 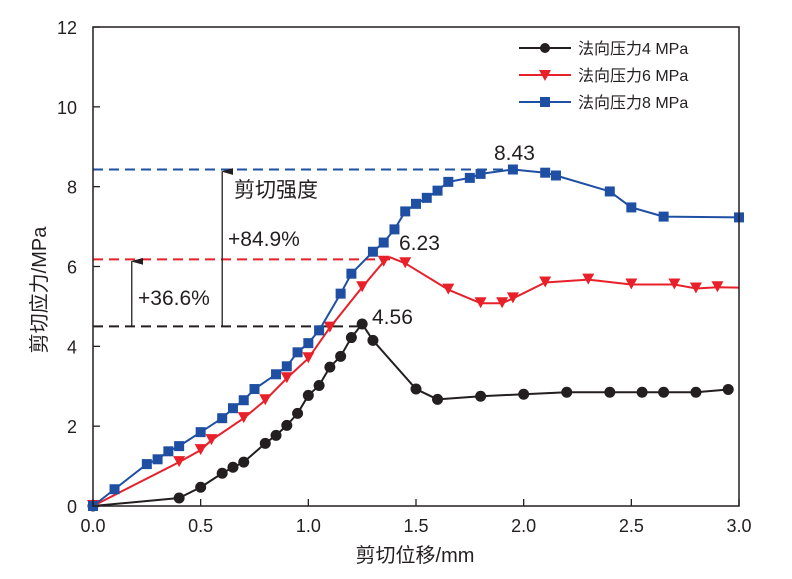 What do you see at coordinates (72, 507) in the screenshot?
I see `y-tick-label: 0` at bounding box center [72, 507].